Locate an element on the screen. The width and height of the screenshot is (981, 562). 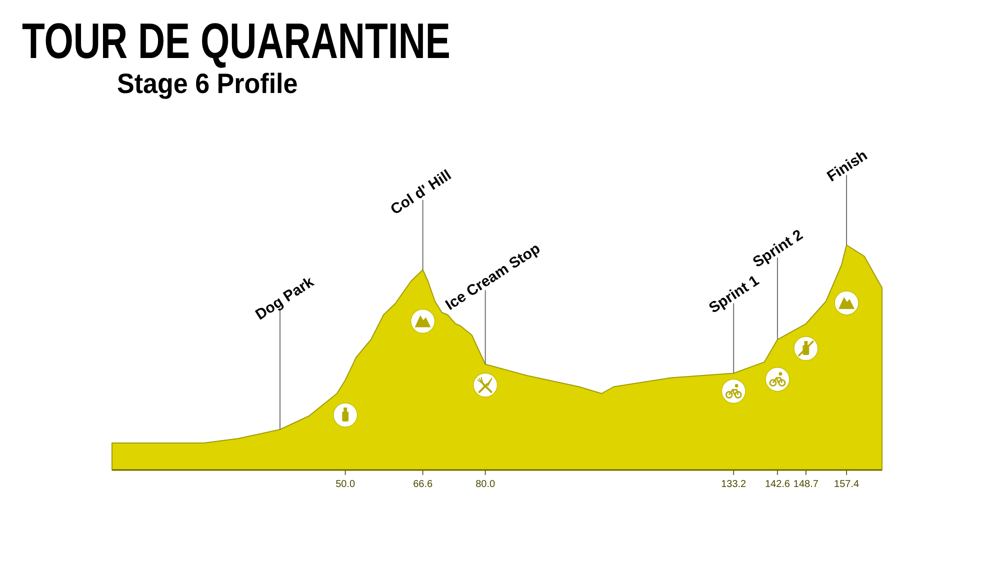
x-tick-label: 66.6 is located at coordinates (423, 484).